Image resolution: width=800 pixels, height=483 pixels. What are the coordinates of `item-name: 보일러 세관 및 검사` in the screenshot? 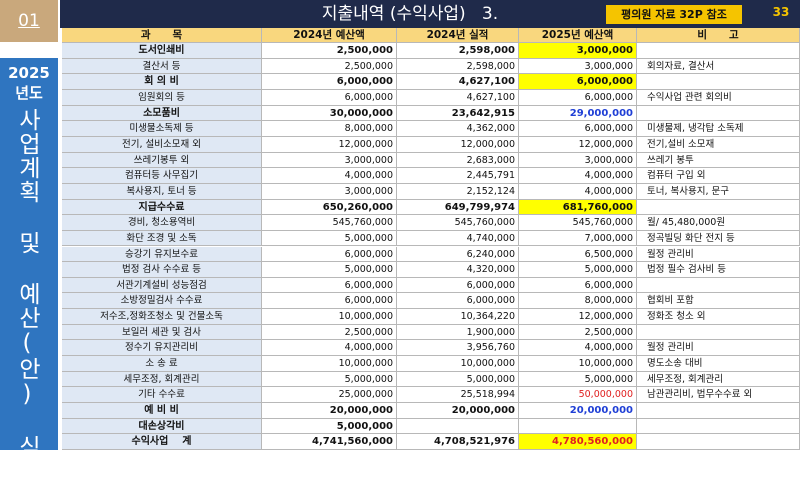 It's located at (162, 332).